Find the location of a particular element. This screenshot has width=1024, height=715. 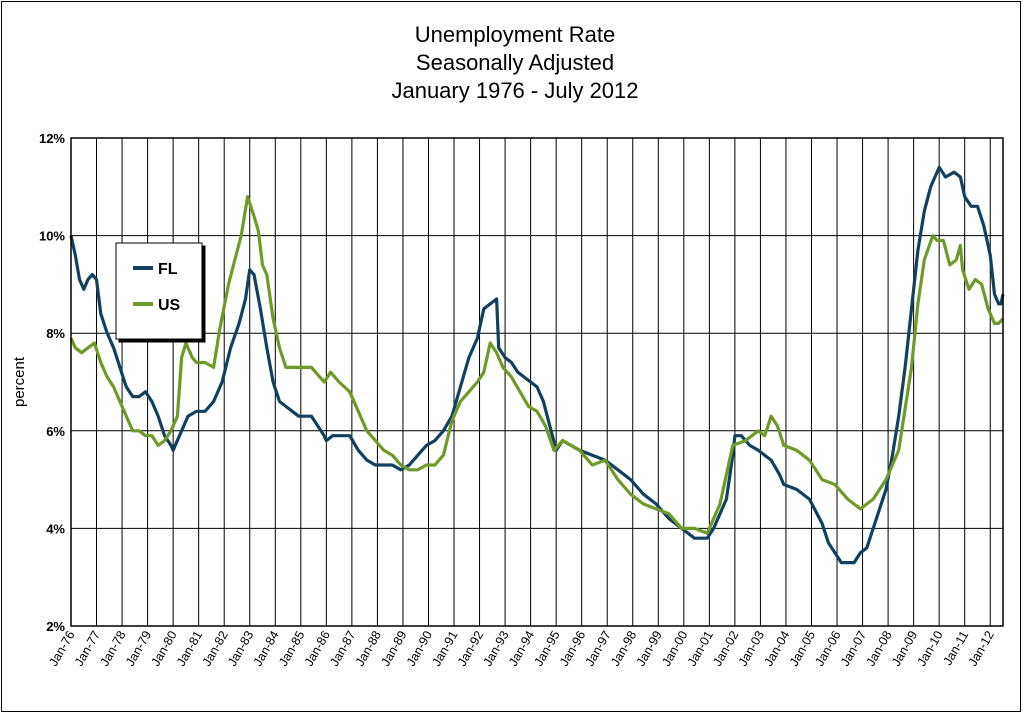

legend-box is located at coordinates (159, 291).